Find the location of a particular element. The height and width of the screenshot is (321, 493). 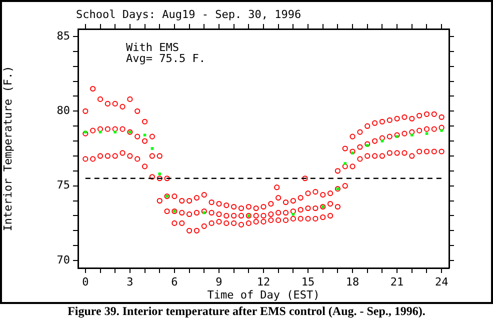

x-tick-label: 18 is located at coordinates (353, 281).